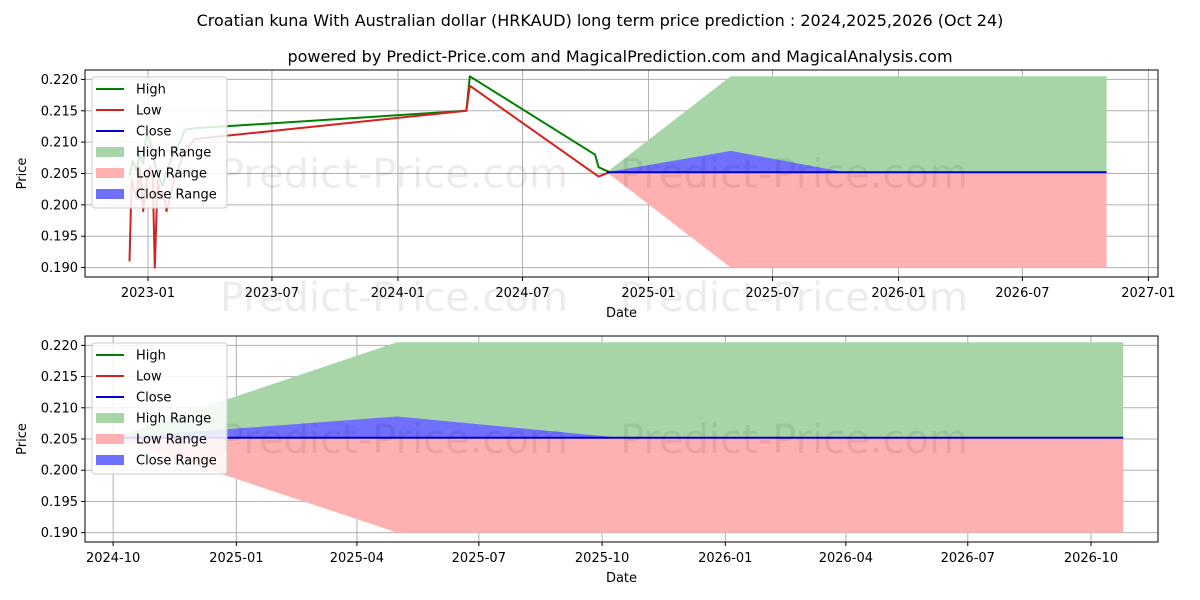 This screenshot has height=600, width=1200. What do you see at coordinates (398, 293) in the screenshot?
I see `x-tick-label: 2024-01` at bounding box center [398, 293].